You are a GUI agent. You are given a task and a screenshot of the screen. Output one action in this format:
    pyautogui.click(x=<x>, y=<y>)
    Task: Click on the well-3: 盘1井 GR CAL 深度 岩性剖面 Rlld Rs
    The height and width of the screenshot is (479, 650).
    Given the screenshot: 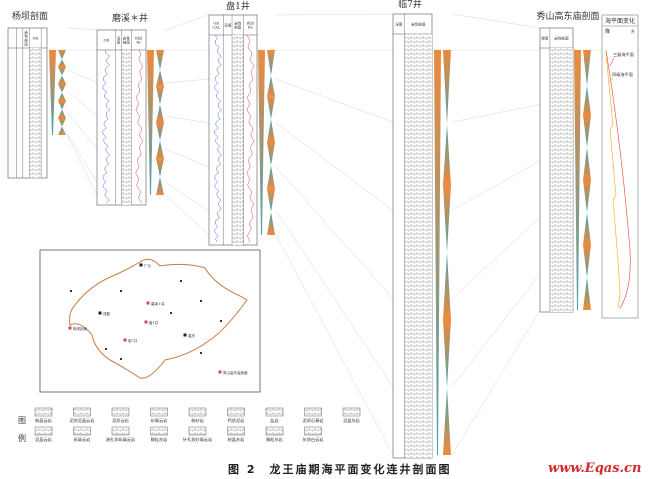 What is the action you would take?
    pyautogui.click(x=241, y=123)
    